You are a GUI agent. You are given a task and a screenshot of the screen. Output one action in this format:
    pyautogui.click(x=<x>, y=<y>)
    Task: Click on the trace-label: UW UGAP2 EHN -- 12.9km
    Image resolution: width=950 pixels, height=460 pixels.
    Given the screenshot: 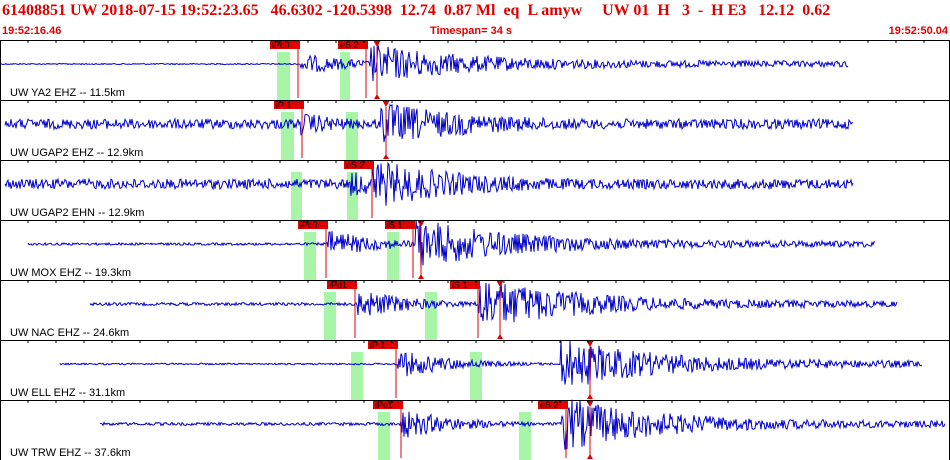 What is the action you would take?
    pyautogui.click(x=77, y=213)
    